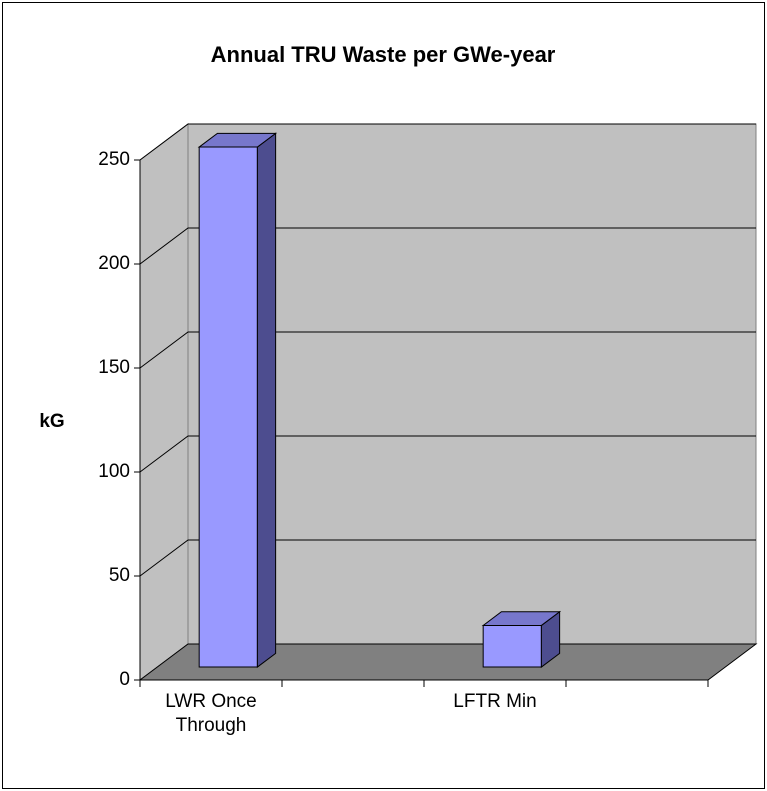 Image resolution: width=767 pixels, height=791 pixels. I want to click on y-tick-label: 200, so click(114, 263).